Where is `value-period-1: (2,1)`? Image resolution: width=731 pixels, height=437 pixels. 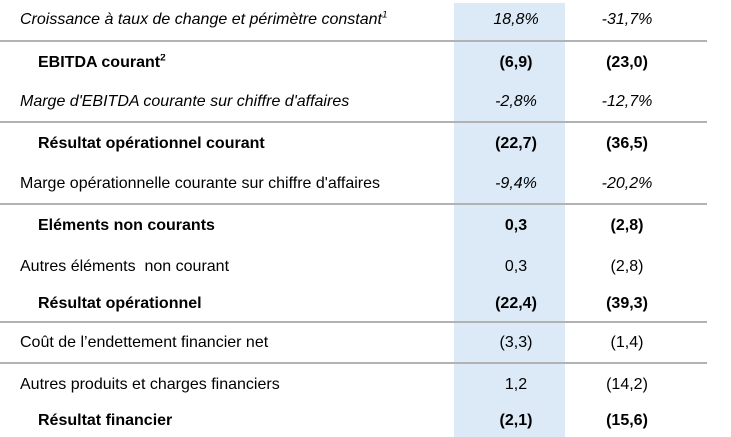
value-period-1: (2,1) is located at coordinates (516, 420).